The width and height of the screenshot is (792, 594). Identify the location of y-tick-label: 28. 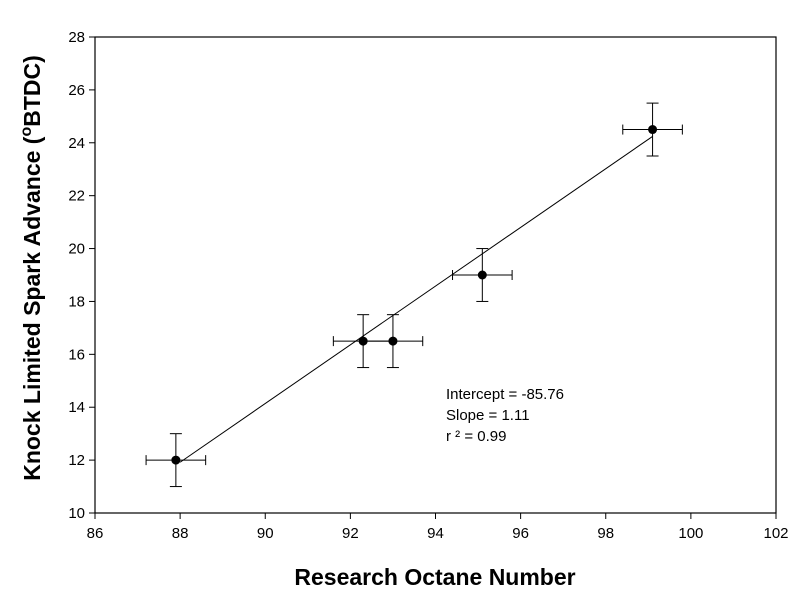
(76, 37).